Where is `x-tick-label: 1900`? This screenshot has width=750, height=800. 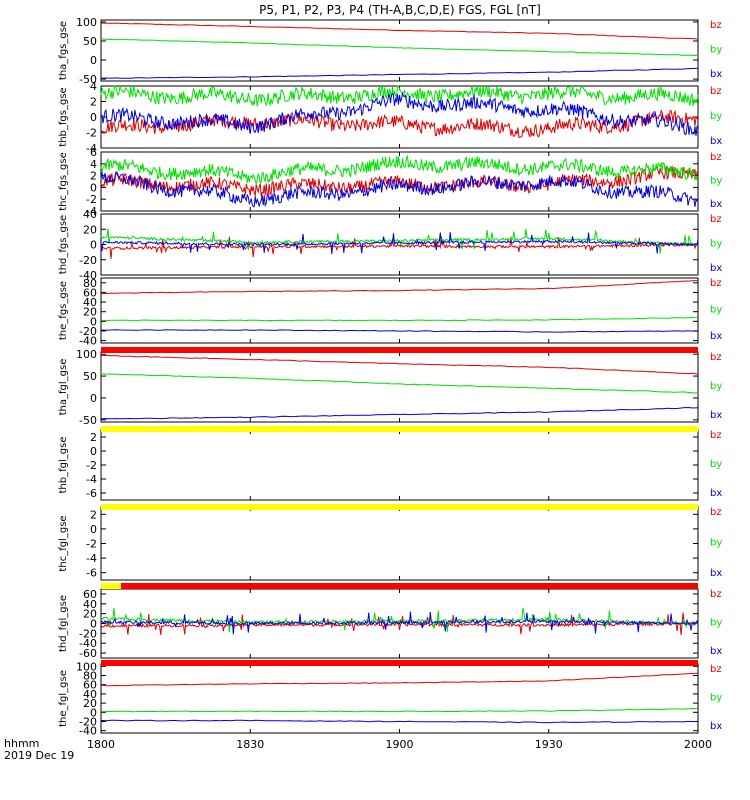 x-tick-label: 1900 is located at coordinates (400, 744).